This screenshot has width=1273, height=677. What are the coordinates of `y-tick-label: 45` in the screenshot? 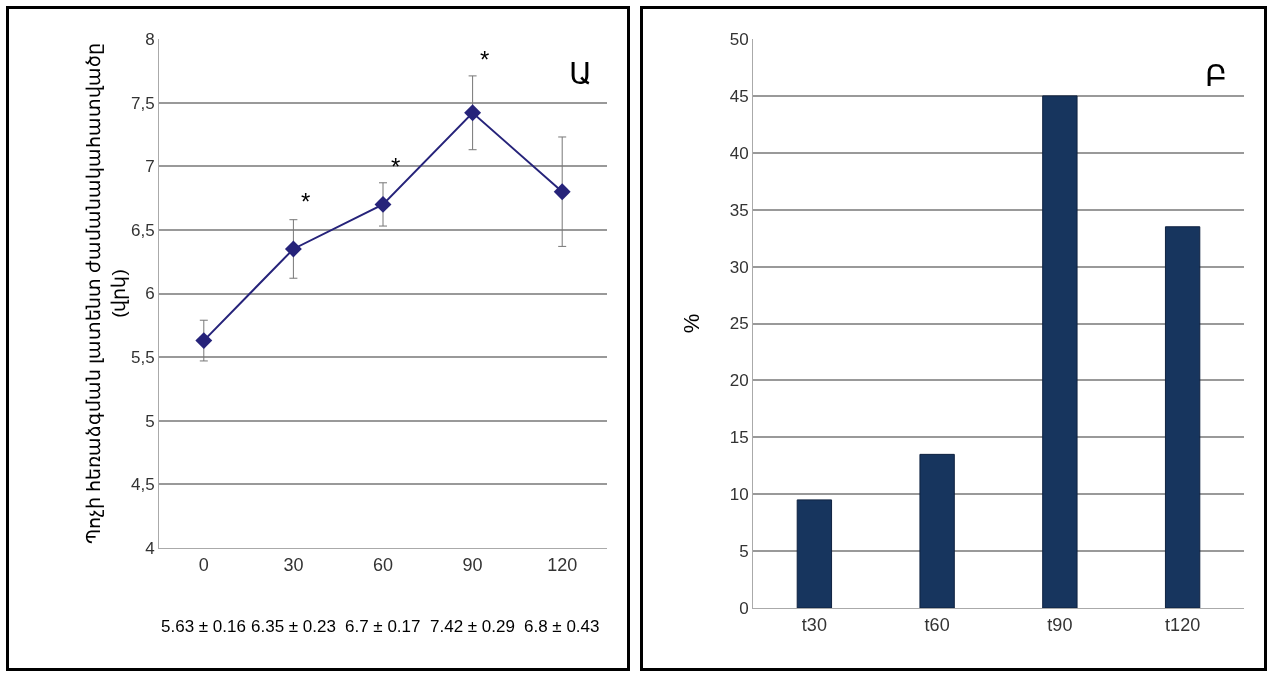 It's located at (739, 96).